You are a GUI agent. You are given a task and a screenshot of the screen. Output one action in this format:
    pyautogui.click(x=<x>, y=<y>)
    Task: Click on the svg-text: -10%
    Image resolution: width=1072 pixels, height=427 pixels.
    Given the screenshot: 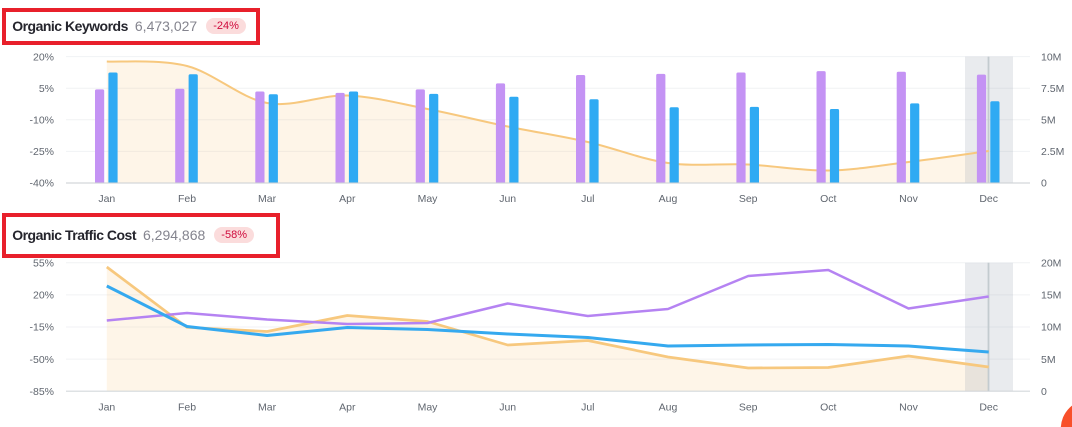 What is the action you would take?
    pyautogui.click(x=41, y=121)
    